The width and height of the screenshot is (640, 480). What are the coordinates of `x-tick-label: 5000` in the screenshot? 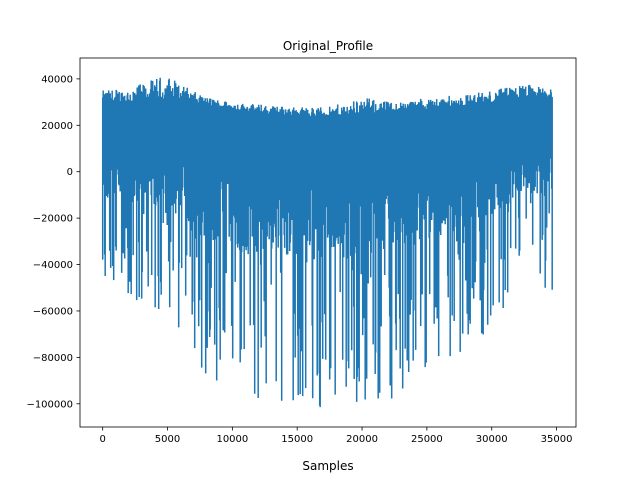 It's located at (167, 439).